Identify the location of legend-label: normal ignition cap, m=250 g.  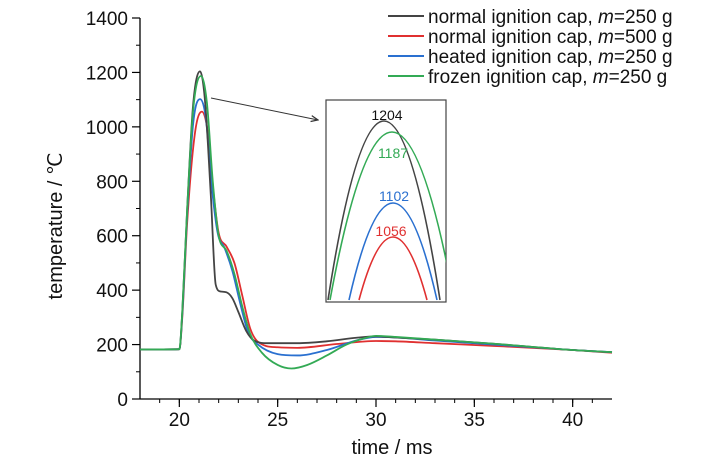
(550, 17).